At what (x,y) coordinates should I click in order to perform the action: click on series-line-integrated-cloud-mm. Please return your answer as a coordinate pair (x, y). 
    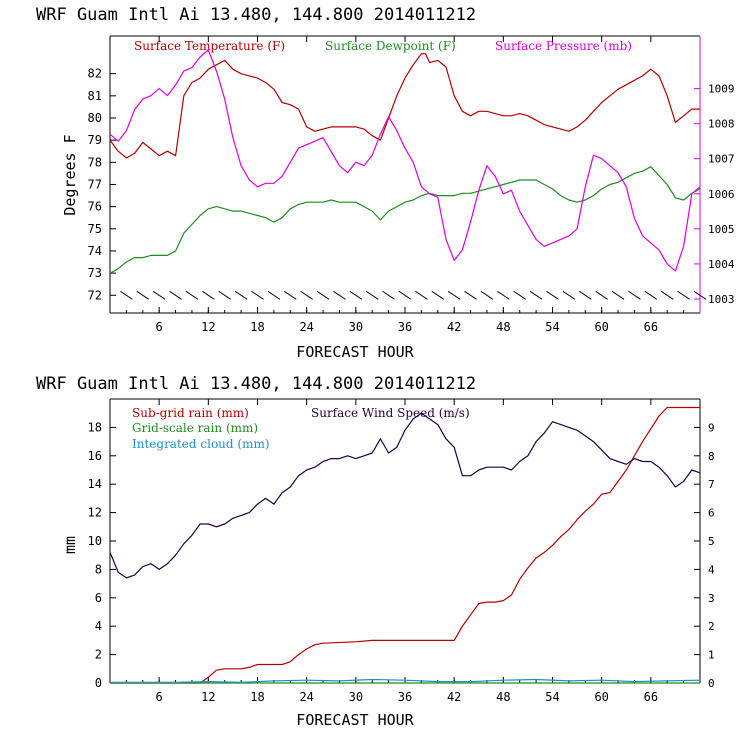
    Looking at the image, I should click on (405, 680).